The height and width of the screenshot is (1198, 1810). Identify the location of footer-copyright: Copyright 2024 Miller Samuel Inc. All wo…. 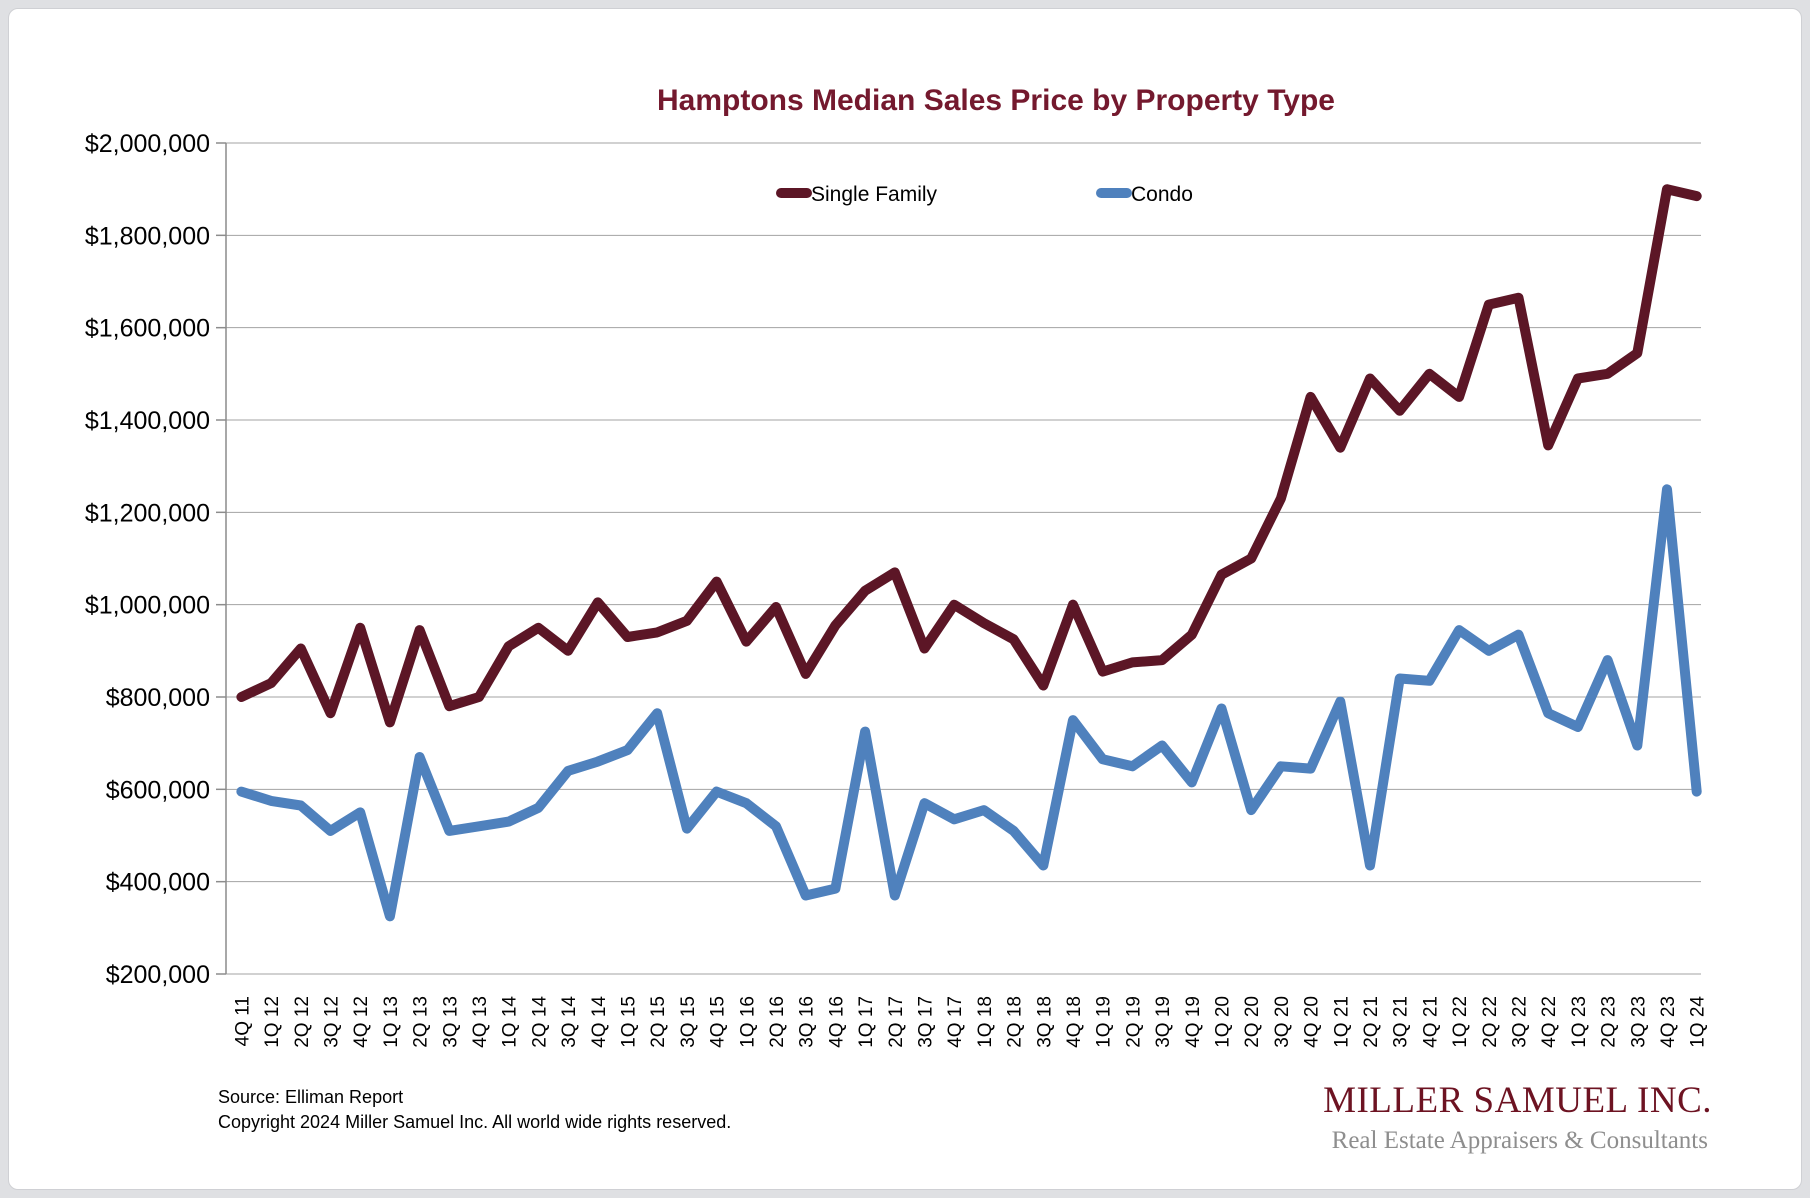
(474, 1122).